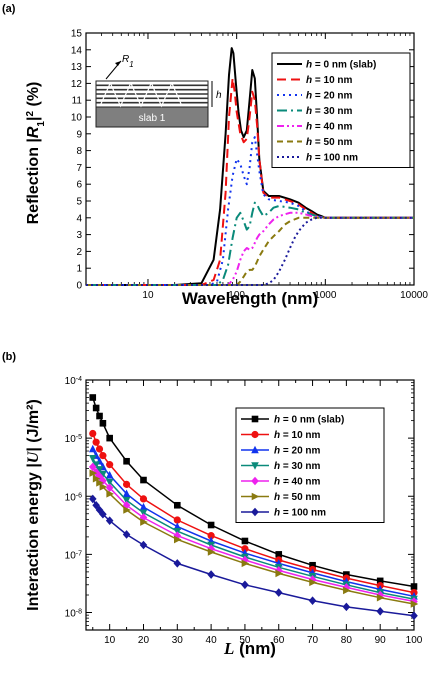 This screenshot has height=687, width=436. Describe the element at coordinates (279, 640) in the screenshot. I see `chart-b-x-tick-label: 60` at that location.